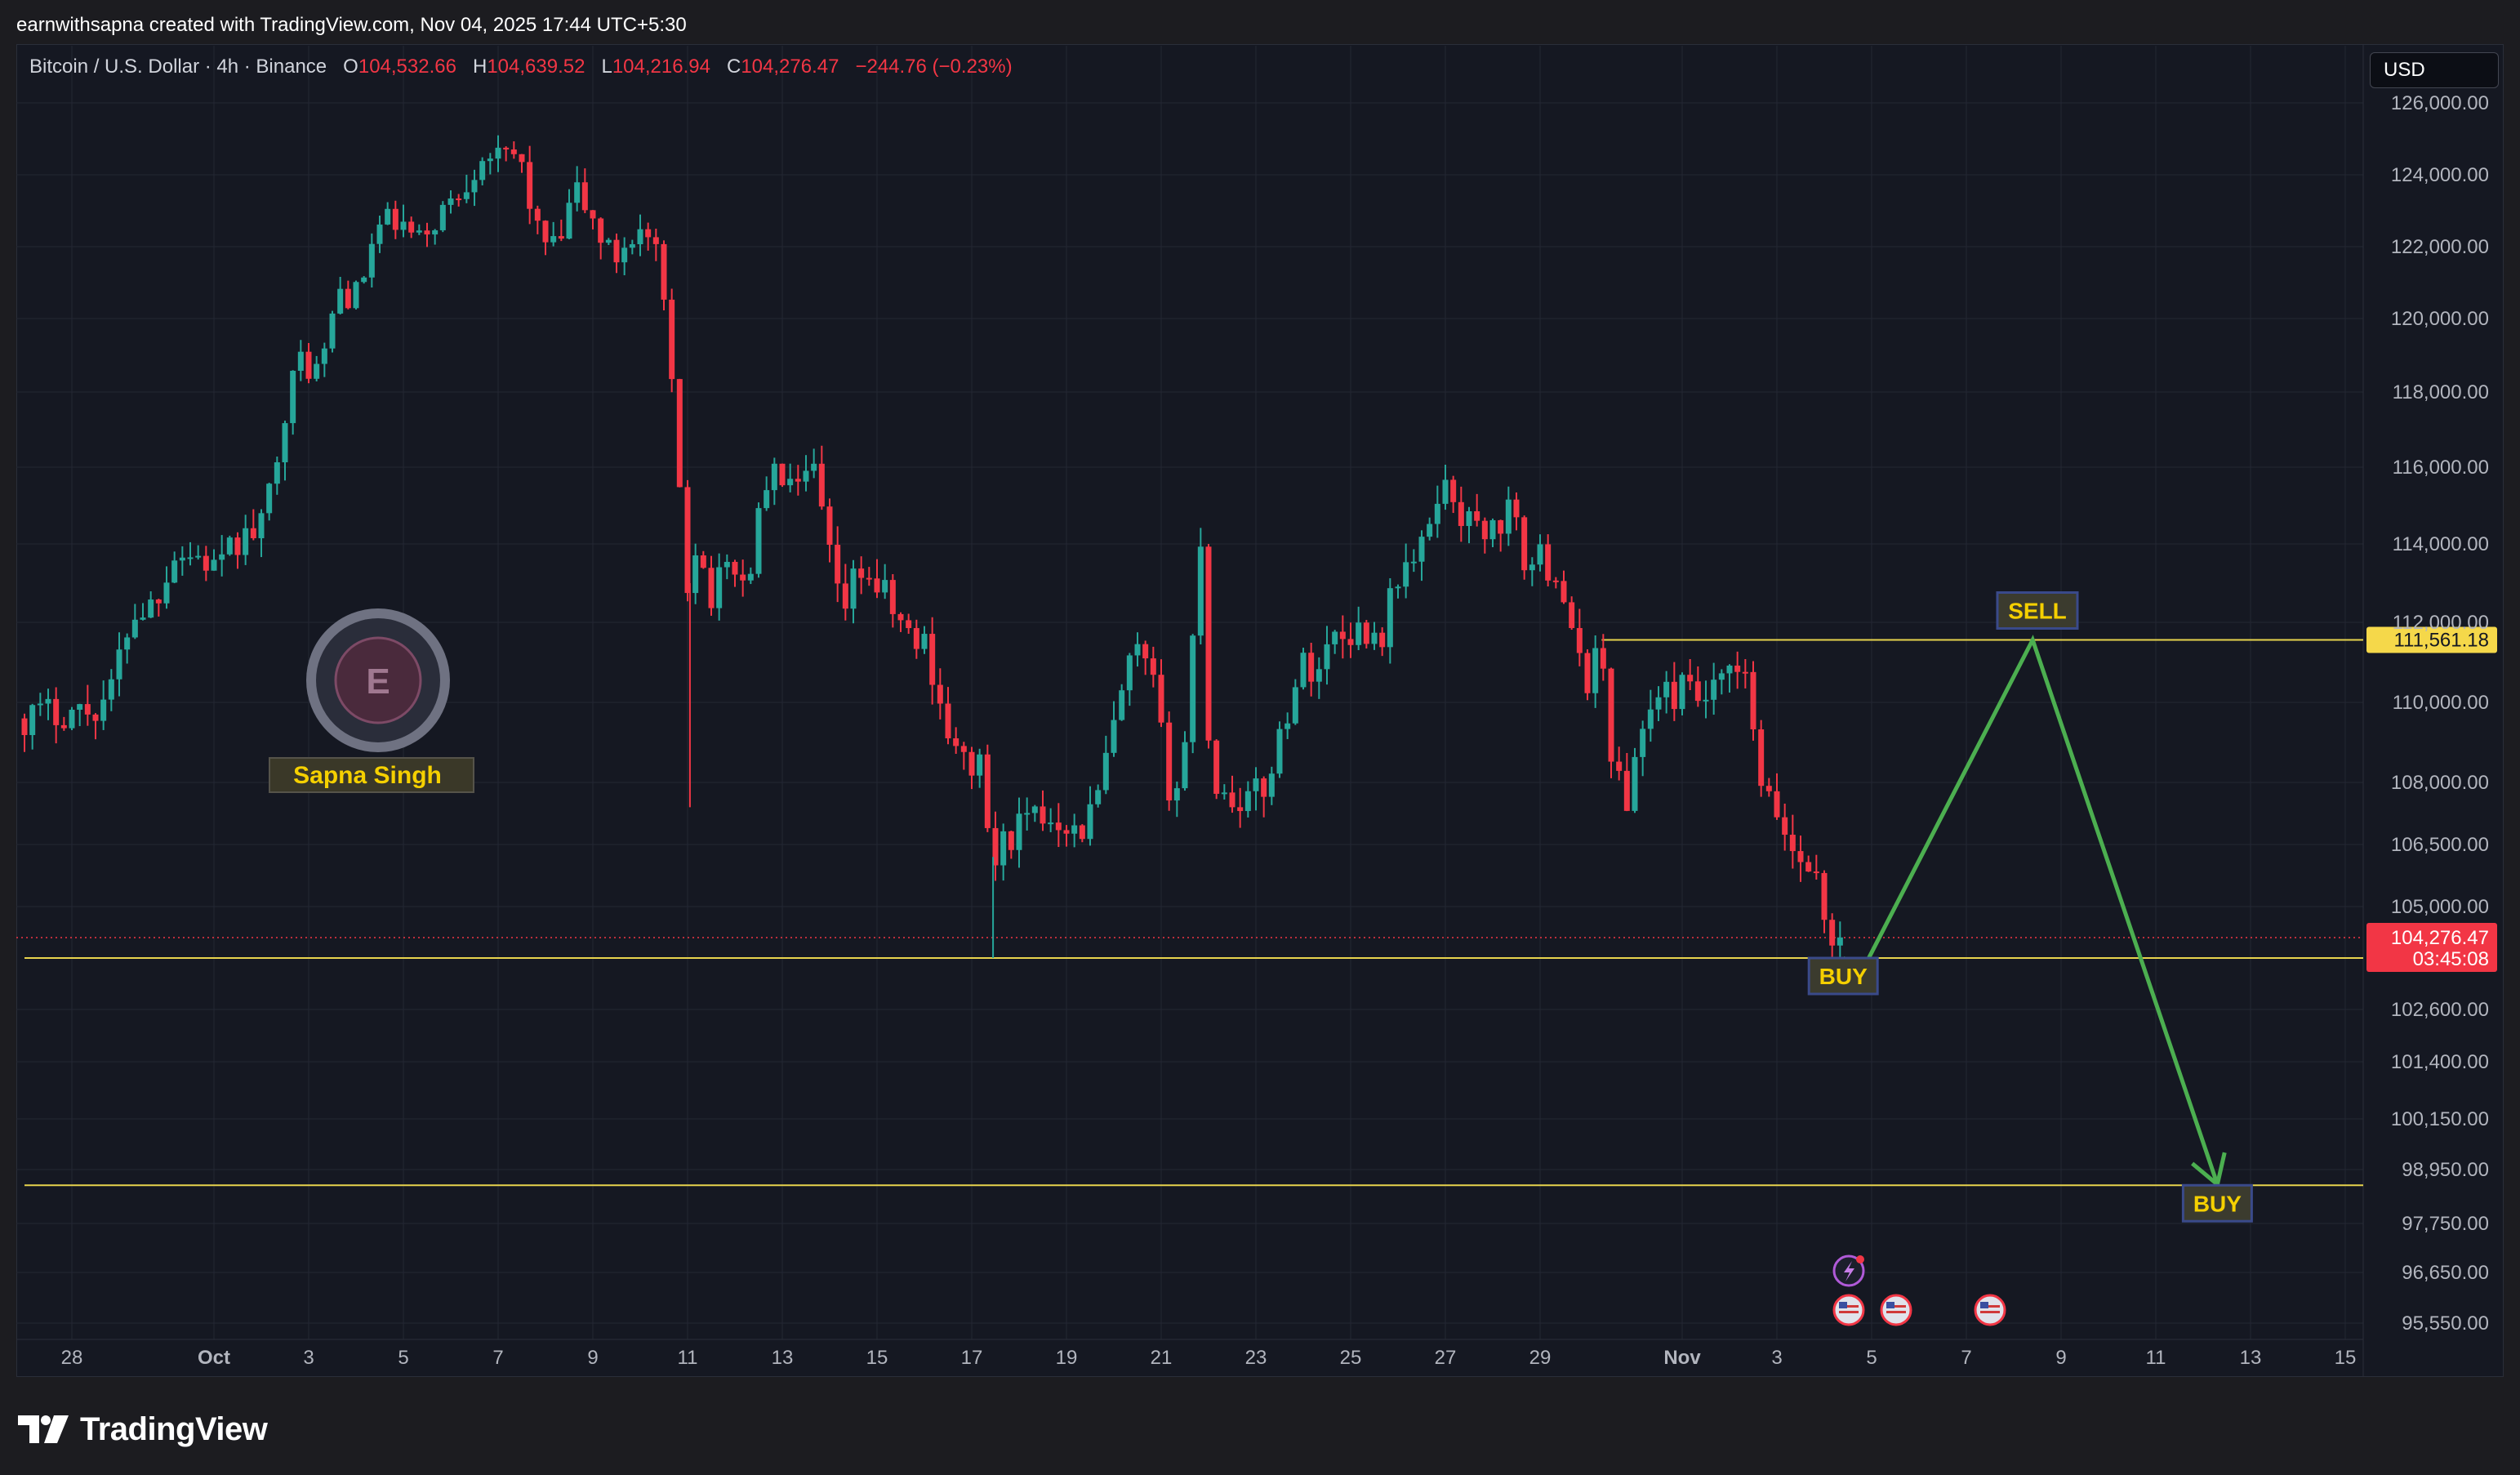 This screenshot has width=2520, height=1475. What do you see at coordinates (178, 67) in the screenshot?
I see `symbol-name: Bitcoin / U.S. Dollar · 4h · Binance` at bounding box center [178, 67].